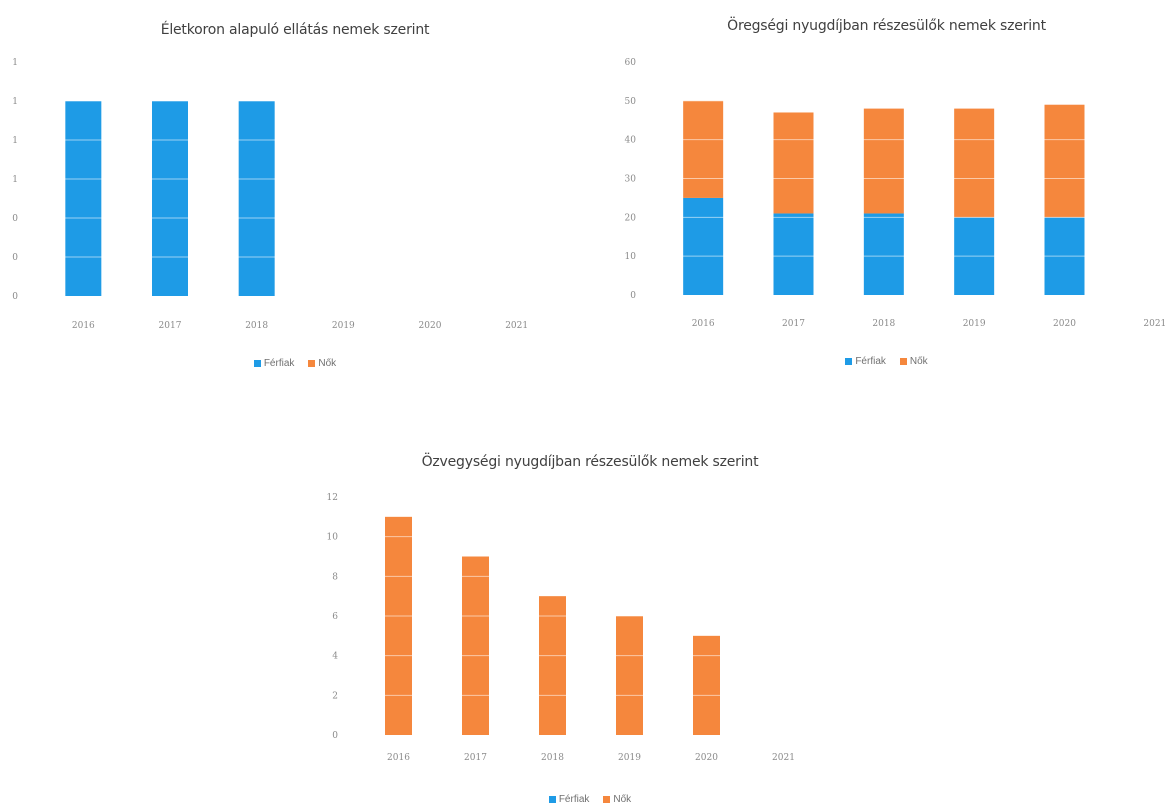 This screenshot has height=811, width=1173. What do you see at coordinates (631, 102) in the screenshot?
I see `y-tick-label: 50` at bounding box center [631, 102].